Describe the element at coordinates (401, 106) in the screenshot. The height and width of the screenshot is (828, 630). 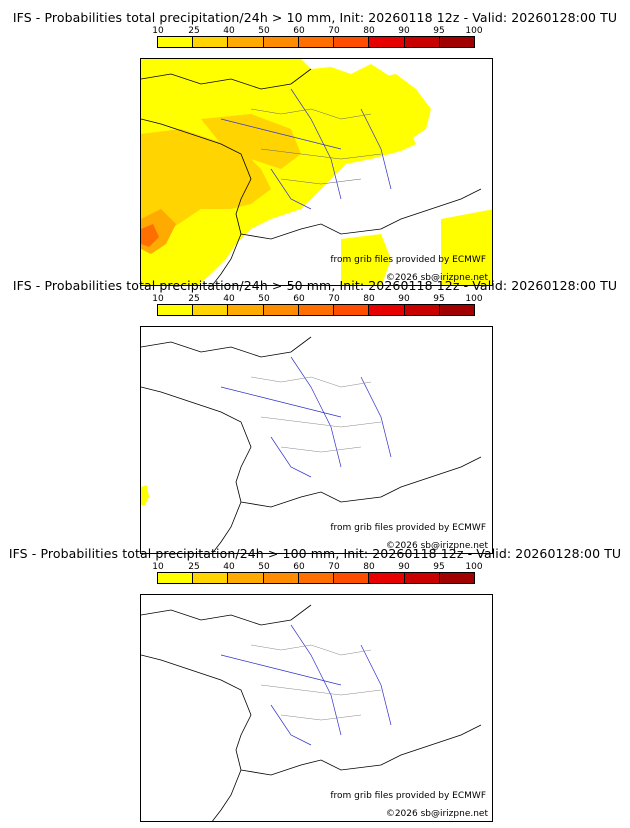
I see `precip-area-yellow-east` at that location.